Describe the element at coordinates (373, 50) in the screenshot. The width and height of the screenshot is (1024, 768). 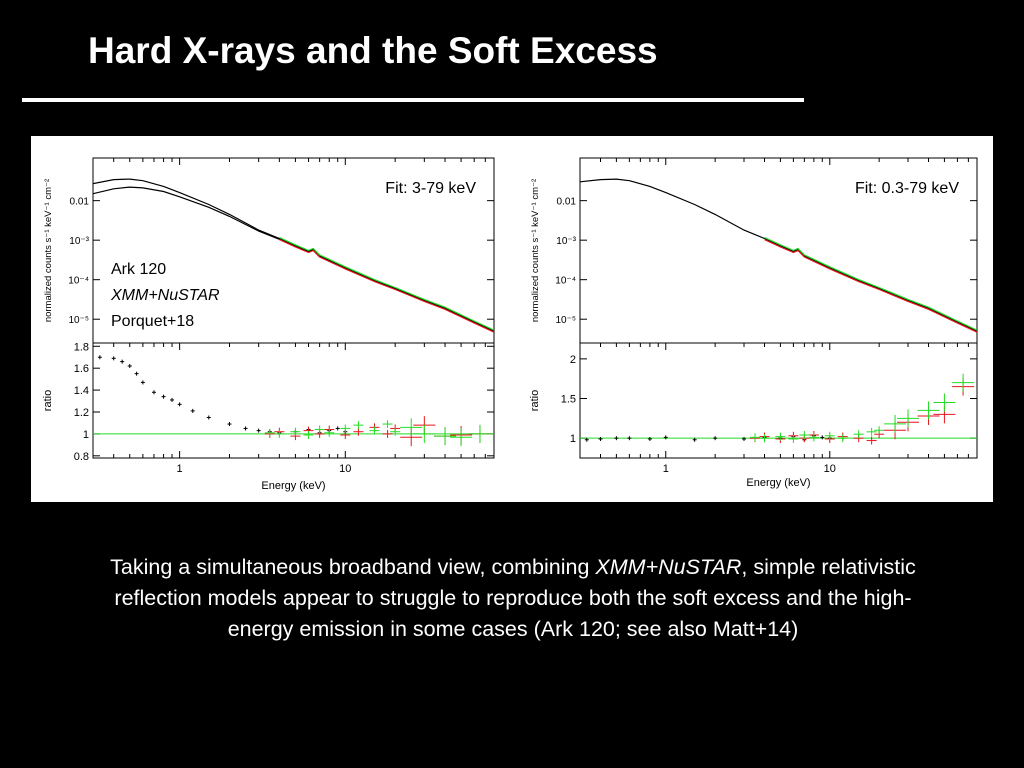
I see `slide-title: Hard X-rays and the Soft Excess` at that location.